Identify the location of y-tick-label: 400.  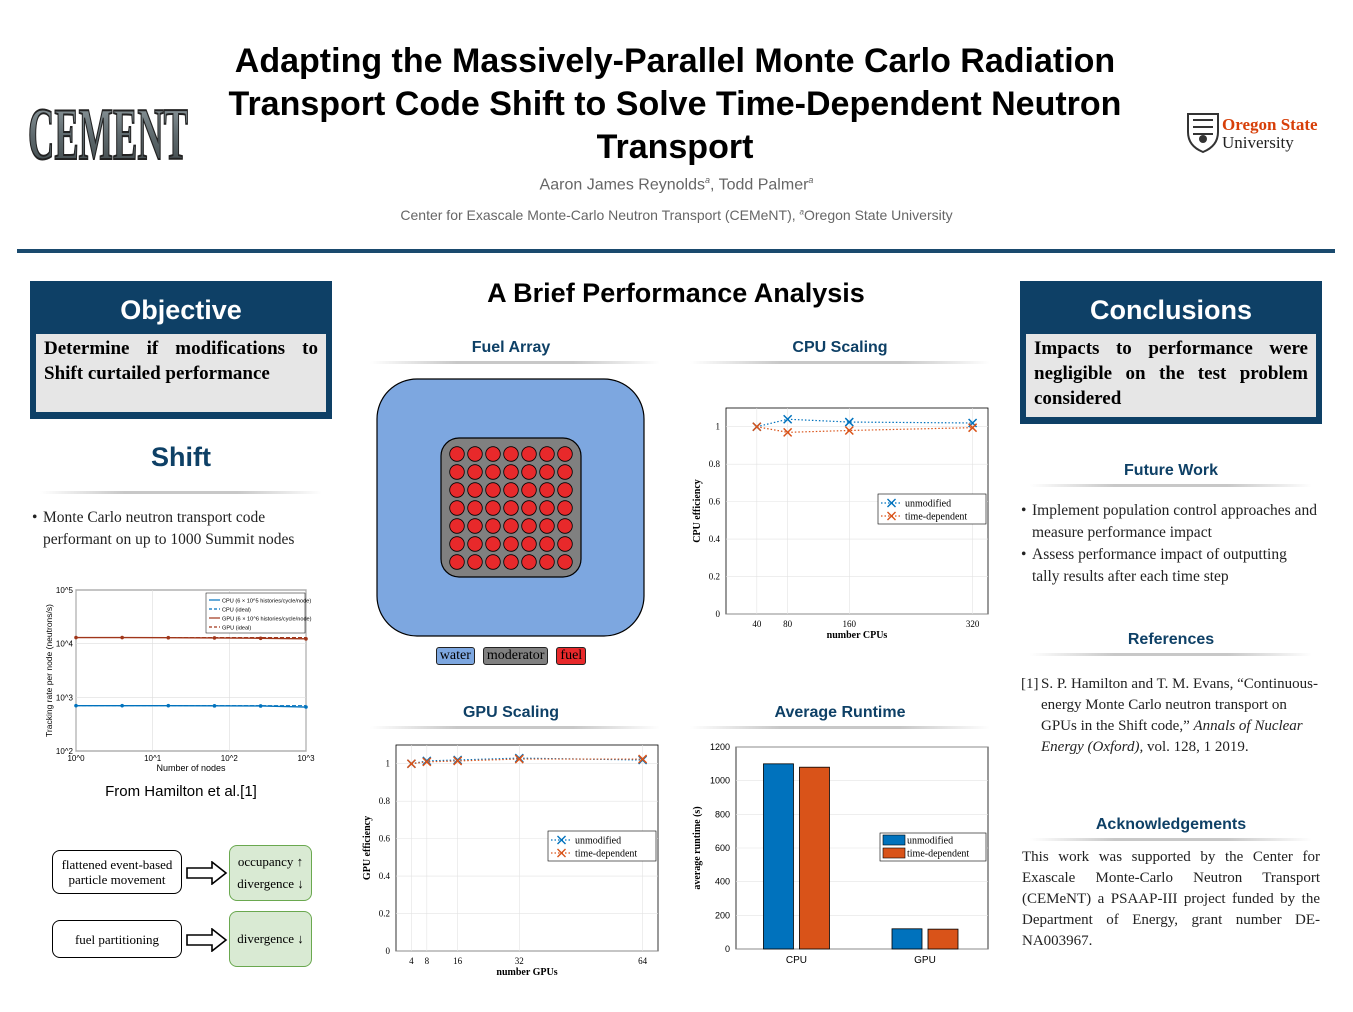
(722, 882).